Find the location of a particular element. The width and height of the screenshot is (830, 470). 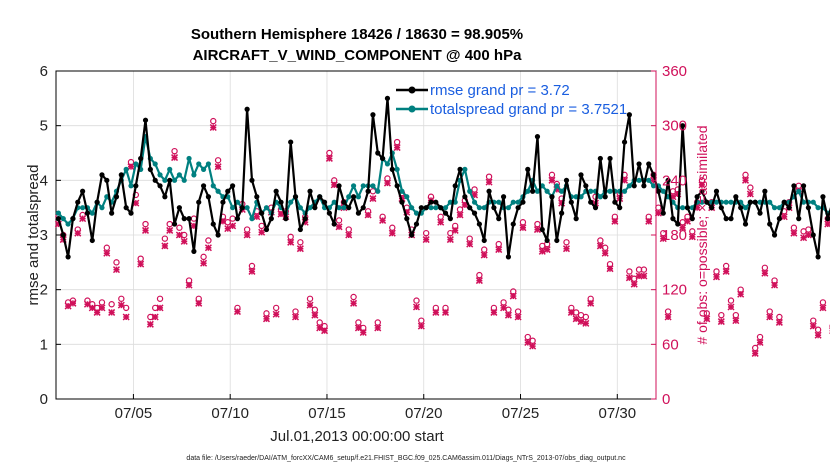

y-tick-label-left: 4 is located at coordinates (44, 180).